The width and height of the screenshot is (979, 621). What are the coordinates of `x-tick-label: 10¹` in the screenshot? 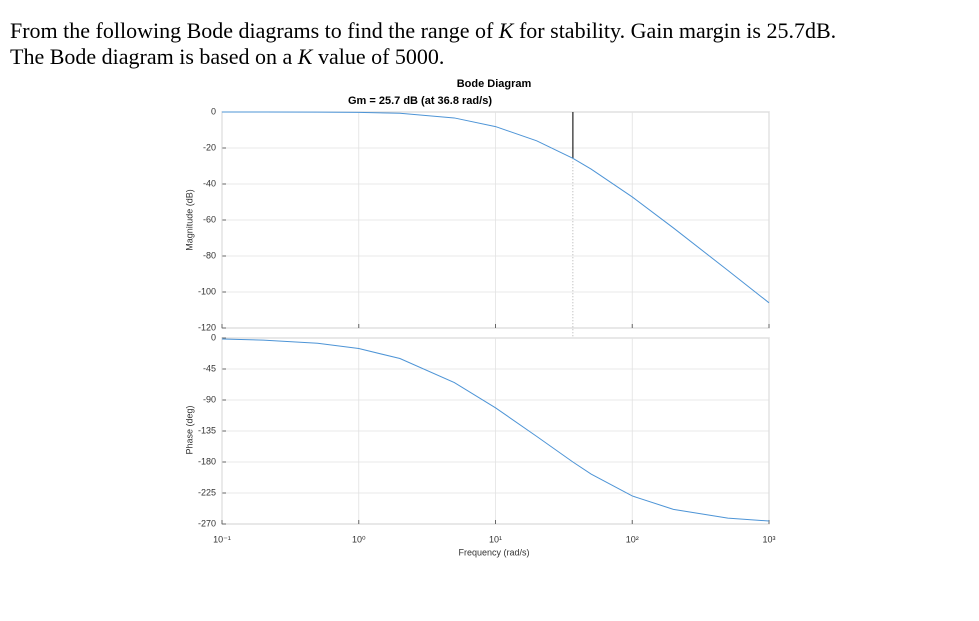 It's located at (495, 539).